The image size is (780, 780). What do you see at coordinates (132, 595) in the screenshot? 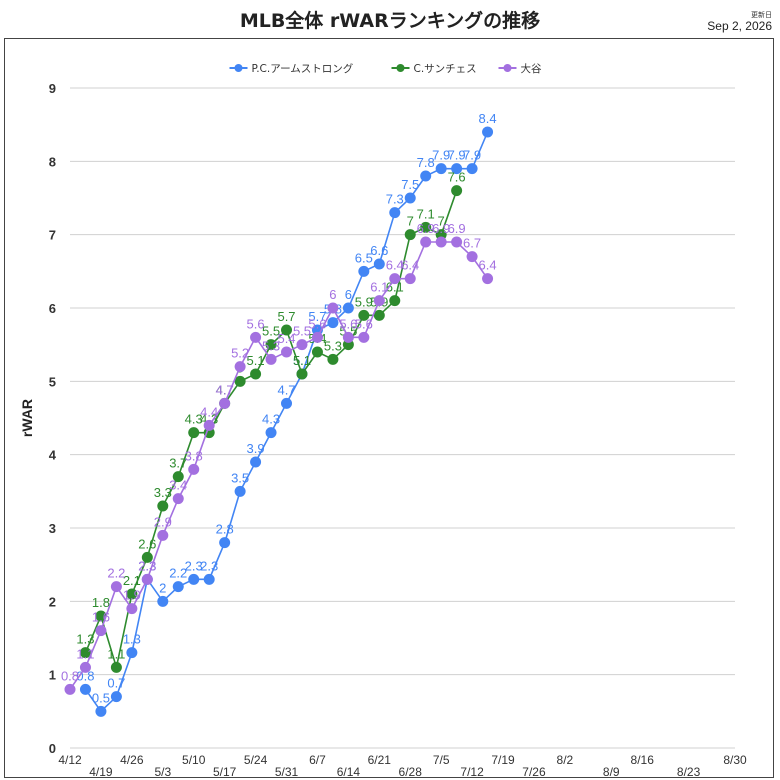
I see `data-label: 1.9` at bounding box center [132, 595].